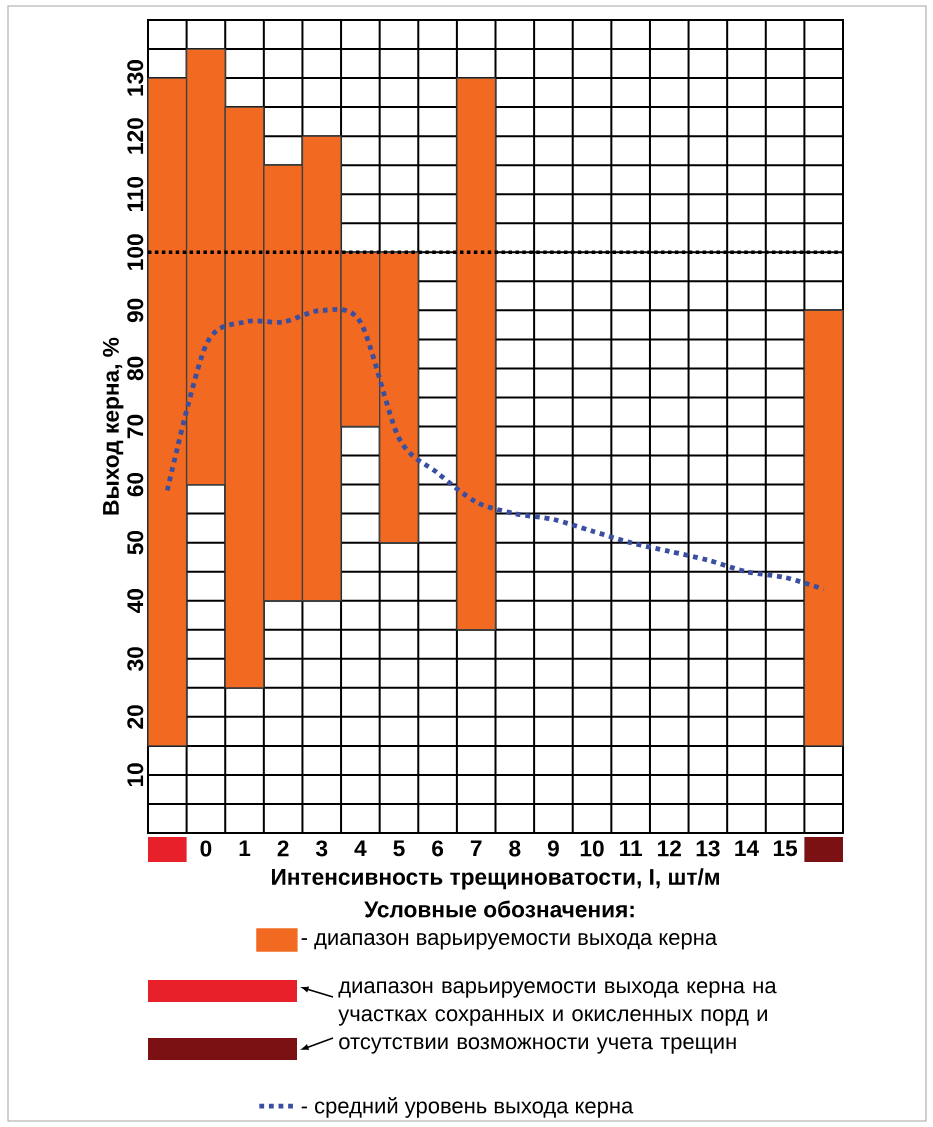  I want to click on x-tick-label: 2, so click(283, 848).